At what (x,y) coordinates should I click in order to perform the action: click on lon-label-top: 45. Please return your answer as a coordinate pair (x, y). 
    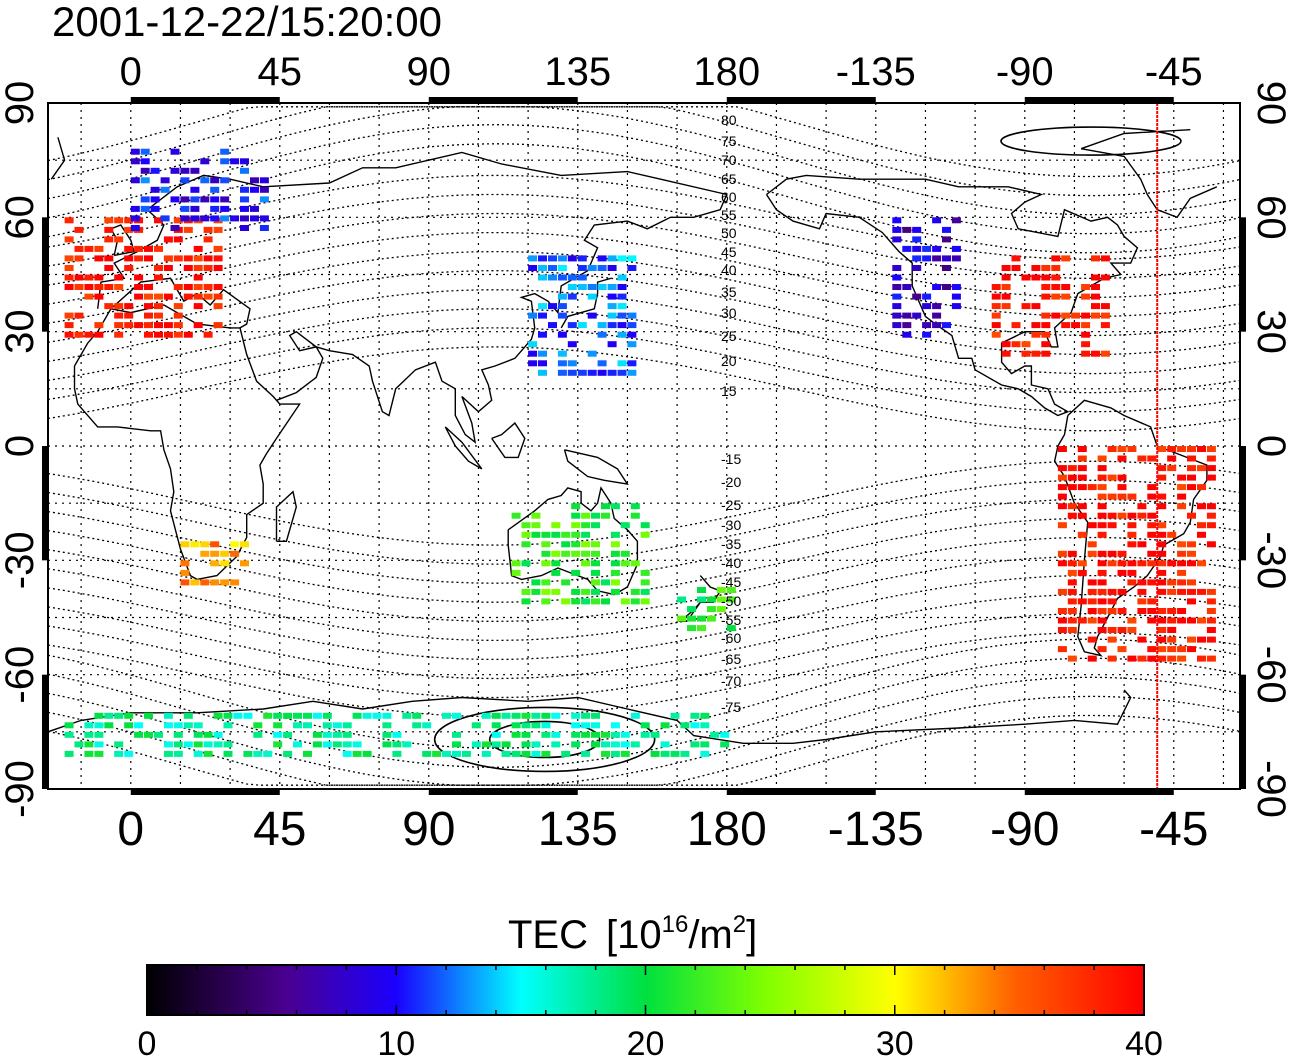
    Looking at the image, I should click on (280, 72).